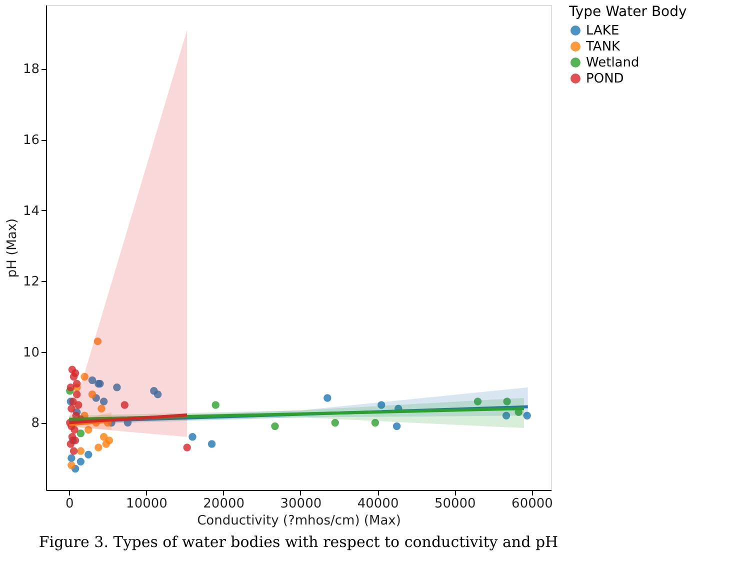  What do you see at coordinates (605, 79) in the screenshot?
I see `legend-label: POND` at bounding box center [605, 79].